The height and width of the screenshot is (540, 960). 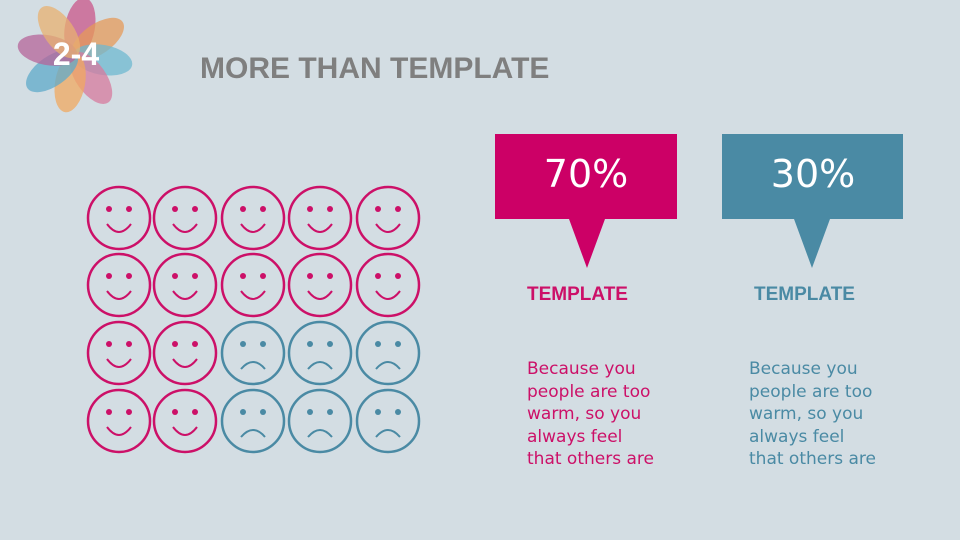 I want to click on section-number: 2-4, so click(x=76, y=54).